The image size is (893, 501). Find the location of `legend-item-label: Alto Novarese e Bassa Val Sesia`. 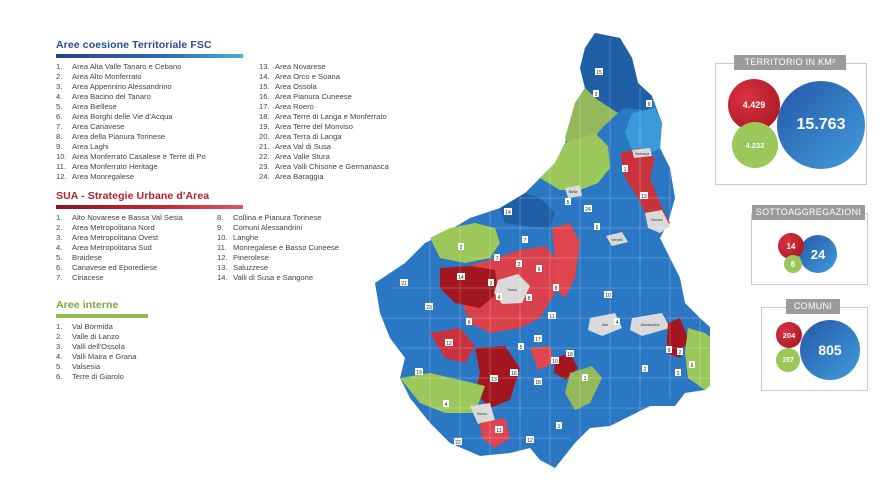

legend-item-label: Alto Novarese e Bassa Val Sesia is located at coordinates (127, 217).